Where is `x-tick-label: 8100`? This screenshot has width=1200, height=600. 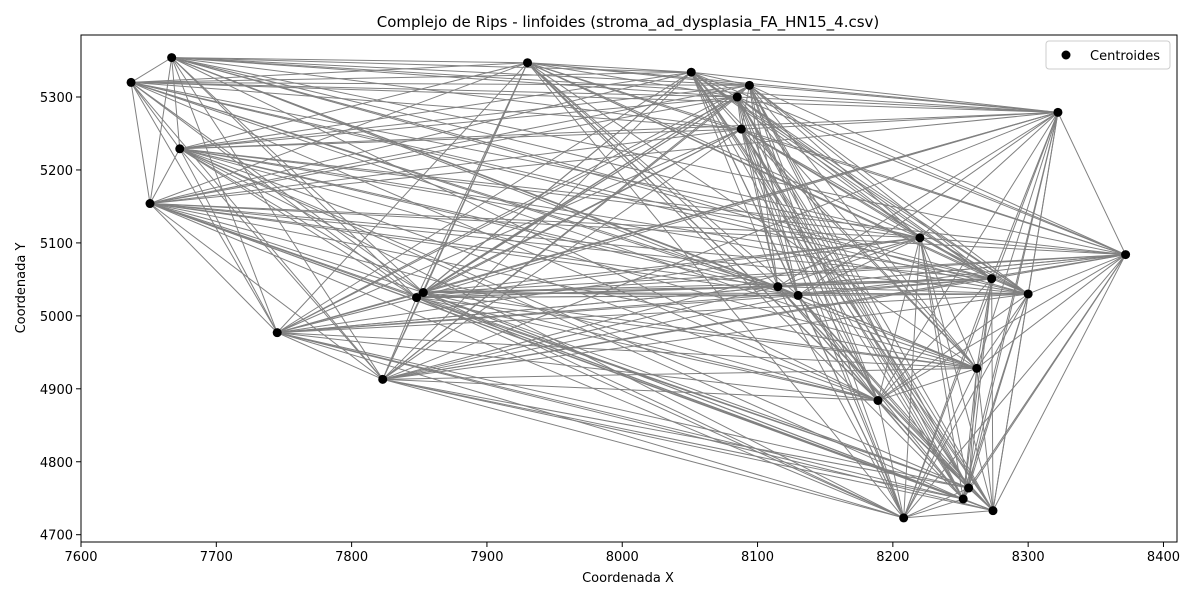
x-tick-label: 8100 is located at coordinates (757, 557).